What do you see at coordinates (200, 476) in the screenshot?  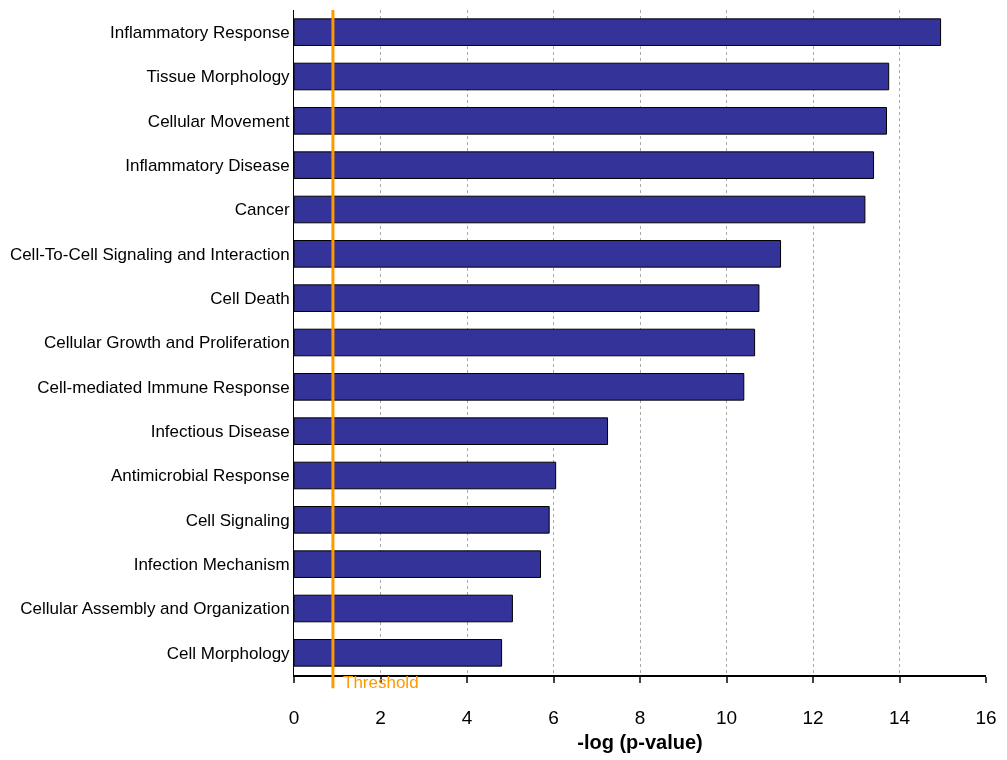 I see `y-tick-label: Antimicrobial Response` at bounding box center [200, 476].